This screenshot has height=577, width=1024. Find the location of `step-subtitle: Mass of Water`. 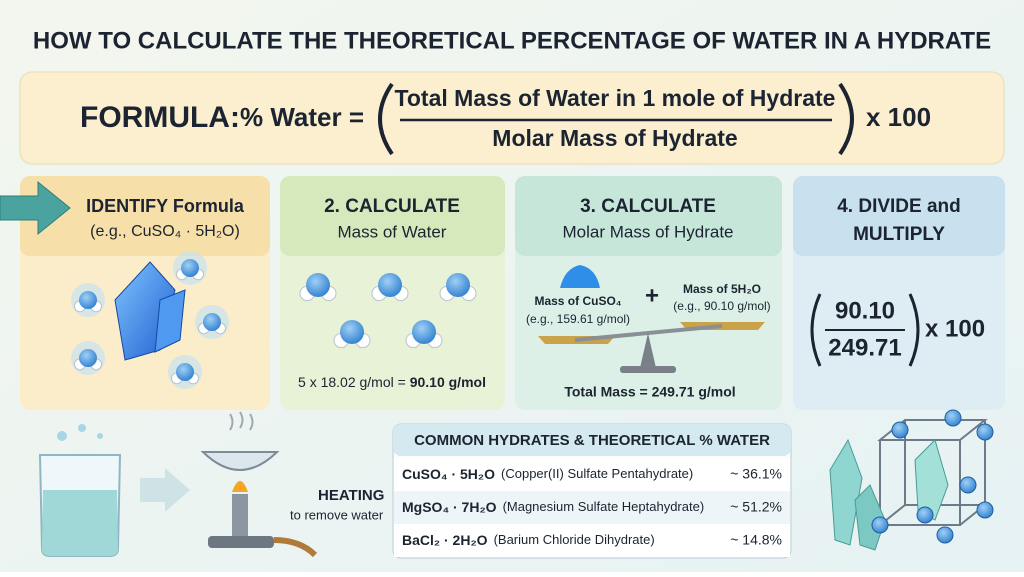

step-subtitle: Mass of Water is located at coordinates (392, 231).